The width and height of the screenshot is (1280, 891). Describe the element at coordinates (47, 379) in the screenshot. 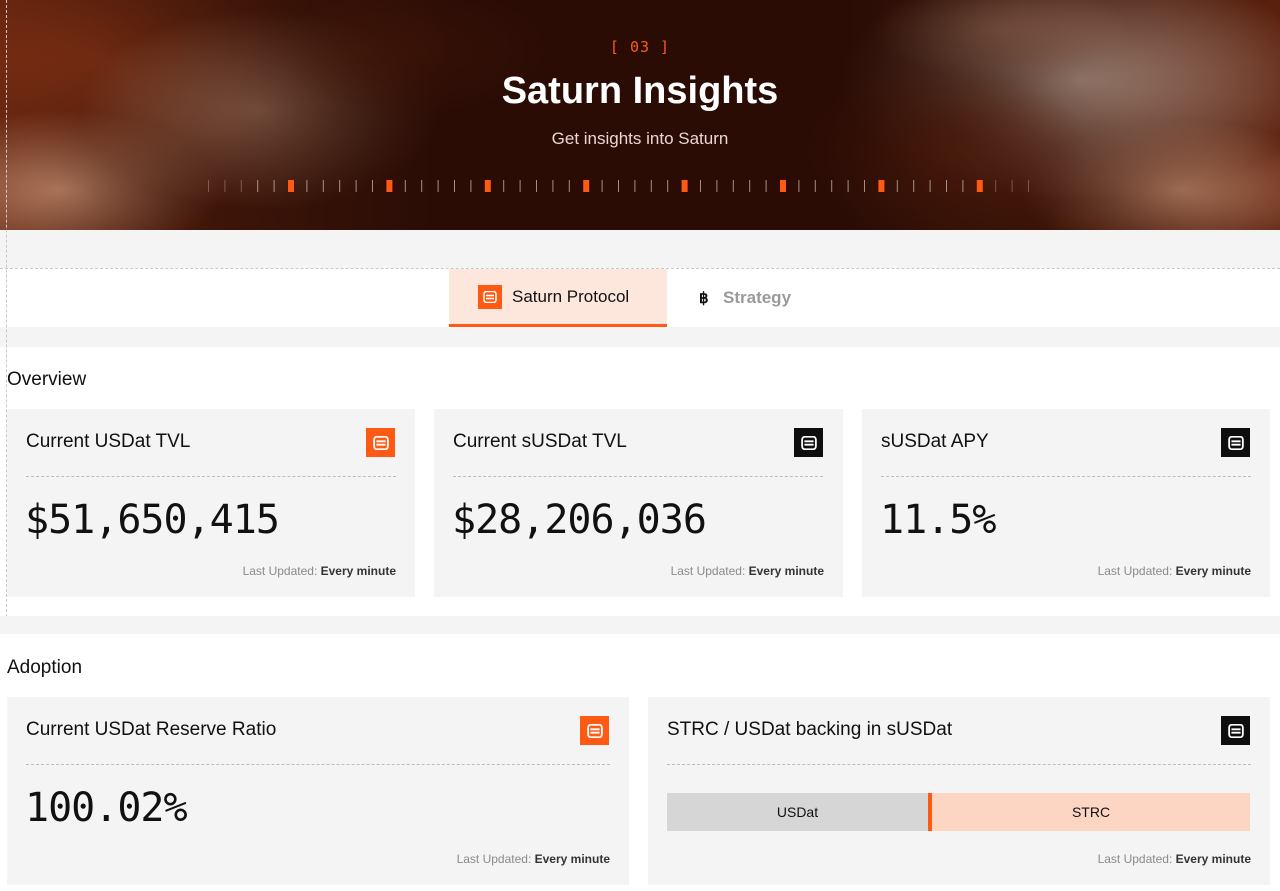

I see `overview-heading: Overview` at that location.